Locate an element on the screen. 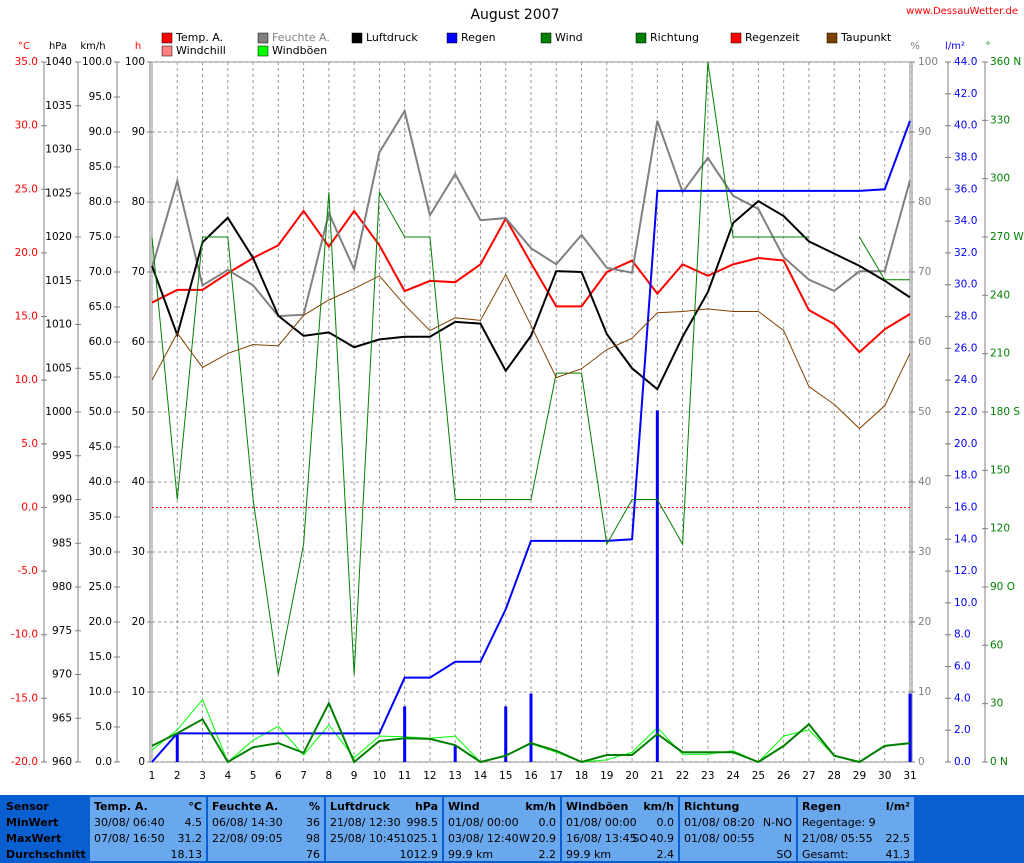 The width and height of the screenshot is (1024, 863). y-tick-label: 1040 is located at coordinates (58, 62).